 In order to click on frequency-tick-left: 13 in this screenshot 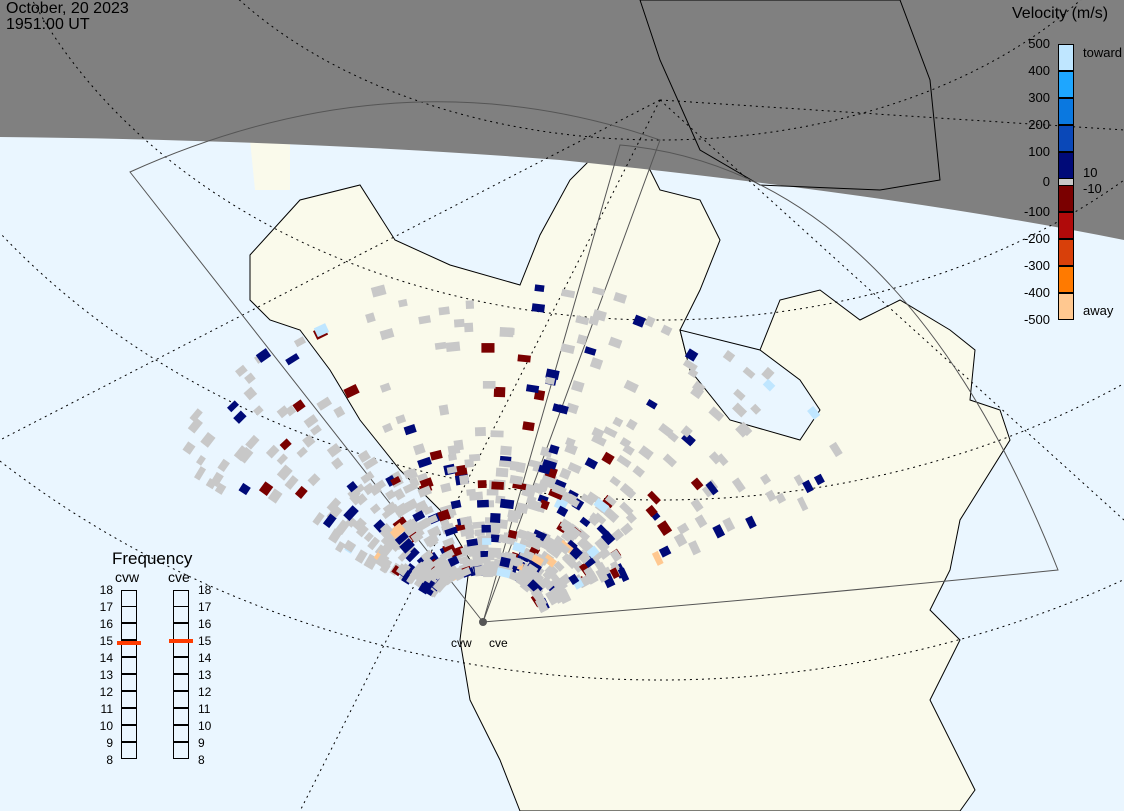, I will do `click(106, 675)`.